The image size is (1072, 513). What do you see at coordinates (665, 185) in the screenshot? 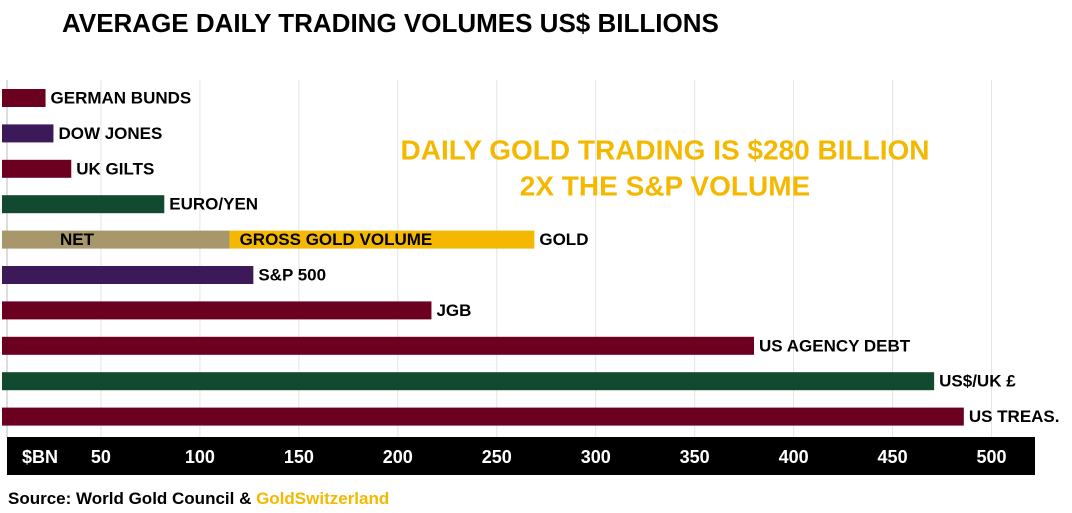
I see `annotation: 2X THE S&P VOLUME` at bounding box center [665, 185].